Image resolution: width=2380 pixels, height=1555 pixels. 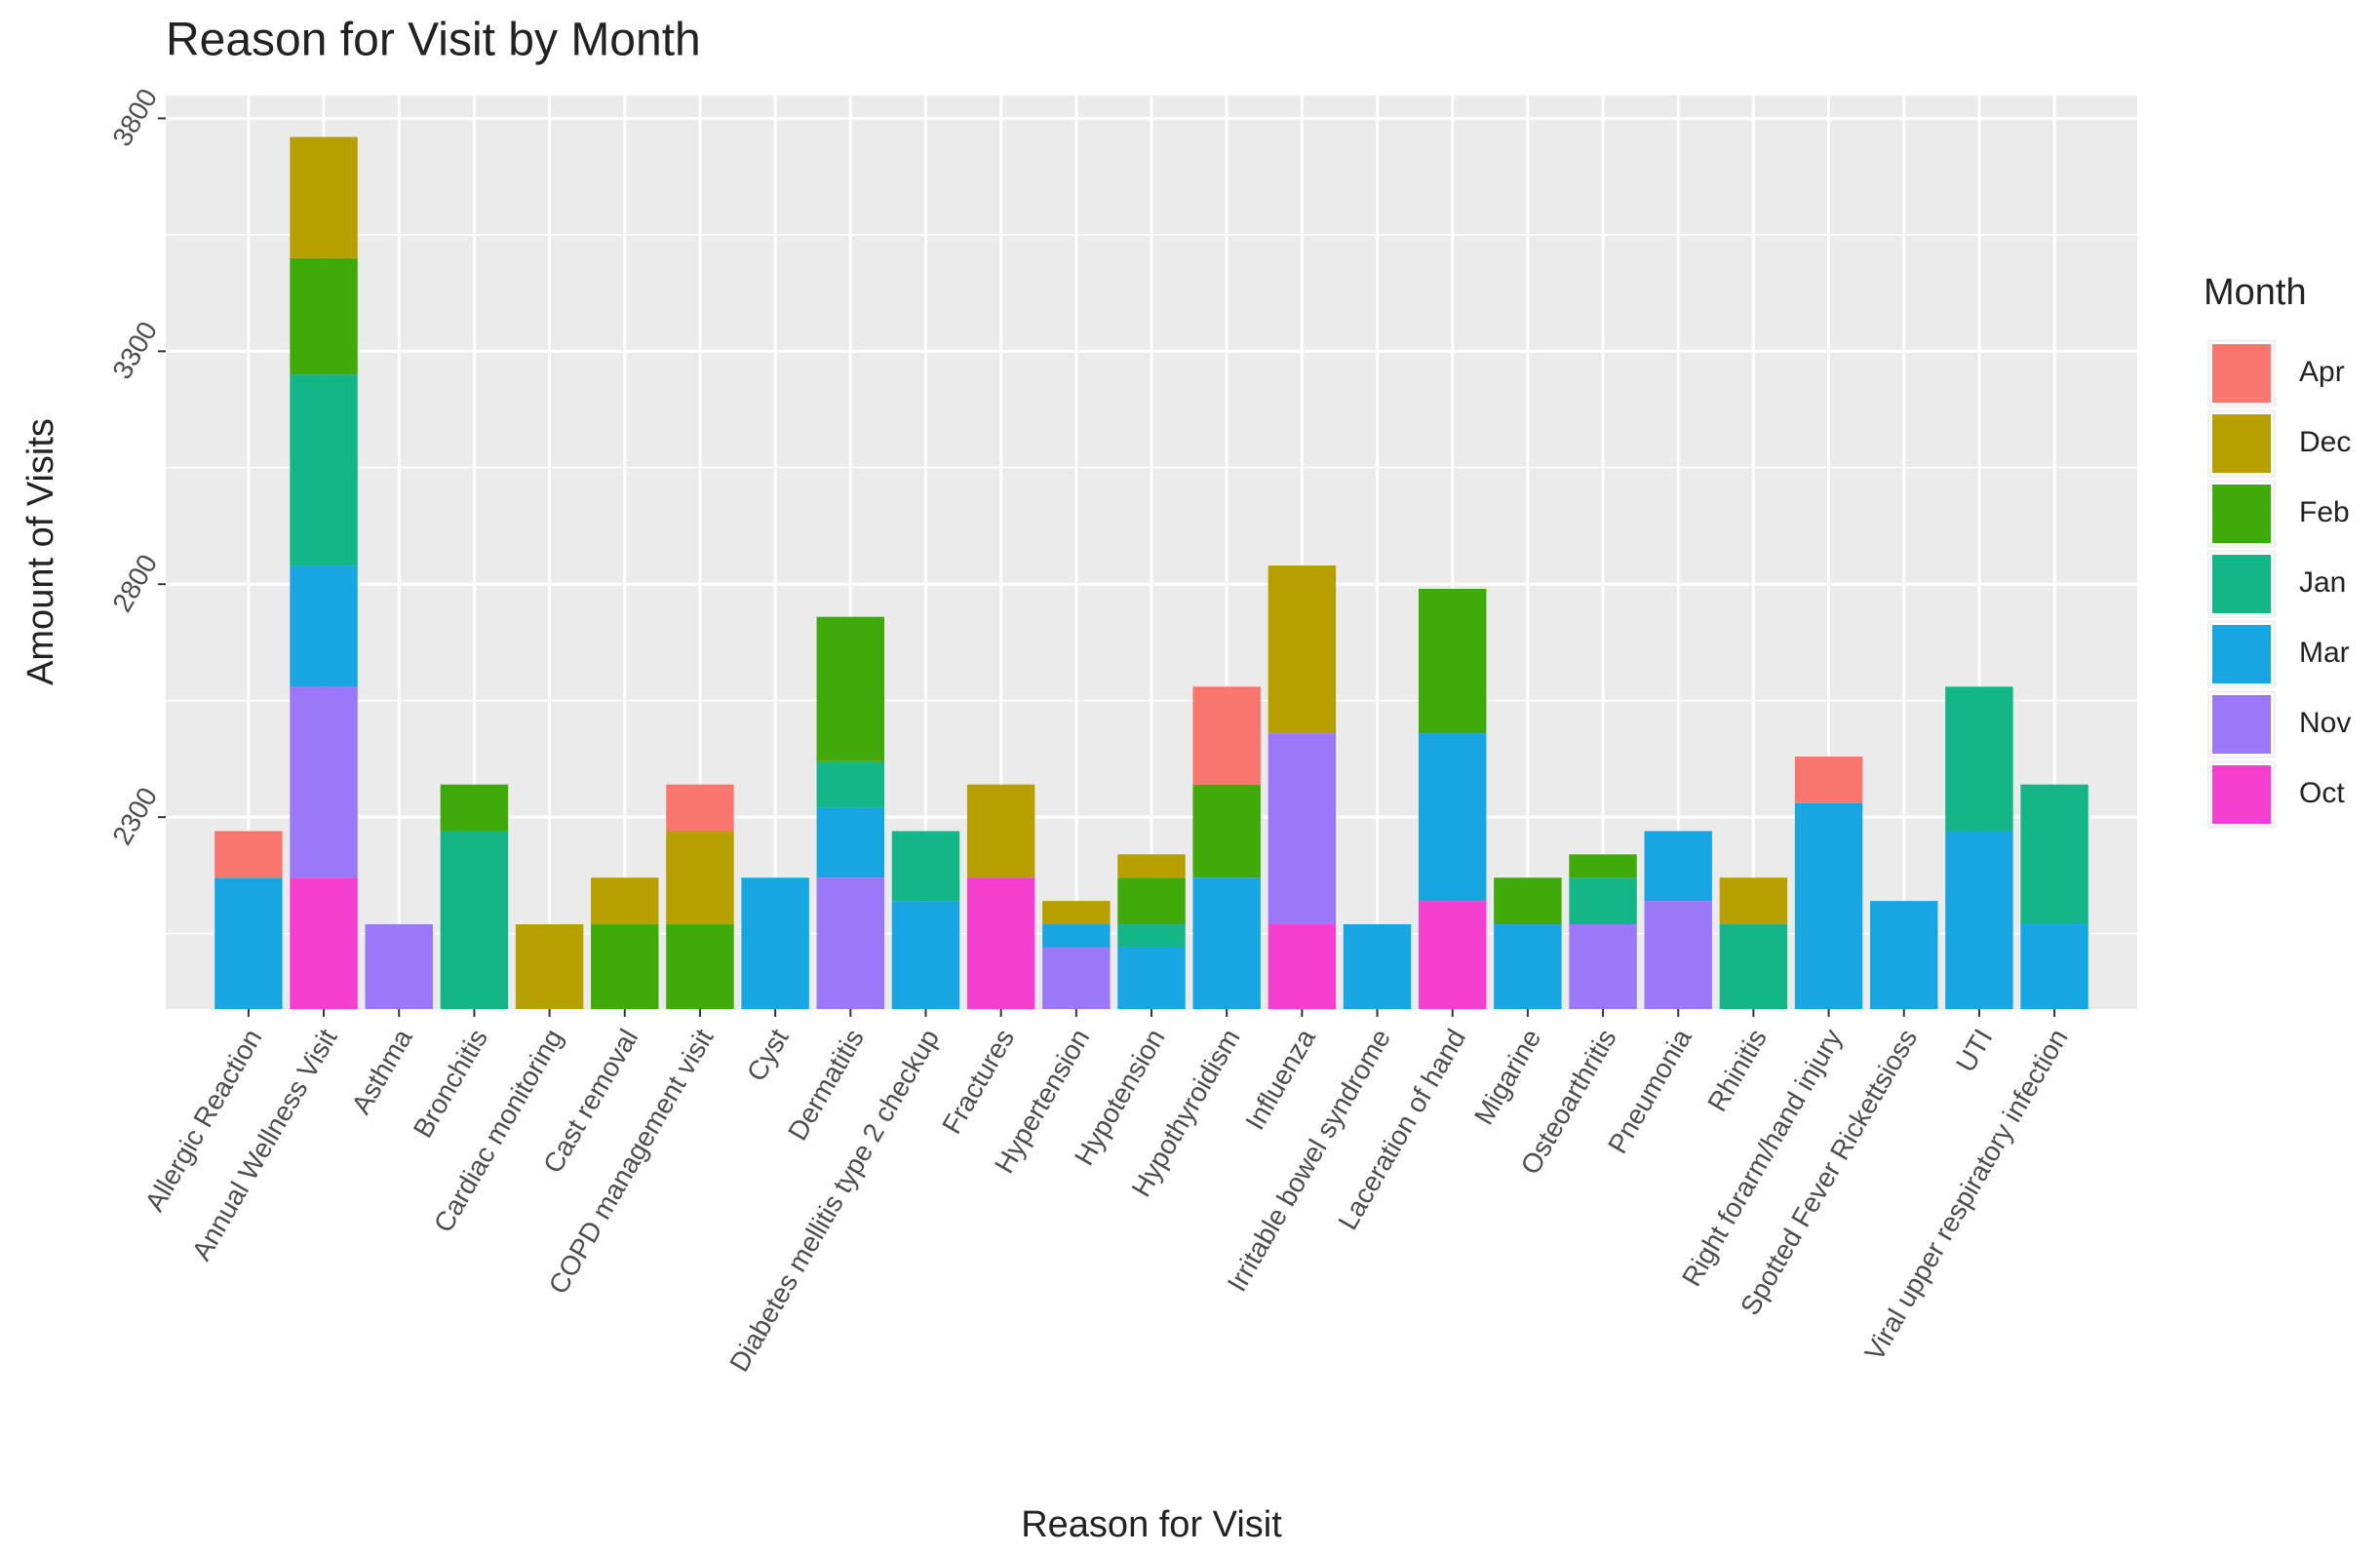 I want to click on y-tick-label: 2300, so click(x=134, y=815).